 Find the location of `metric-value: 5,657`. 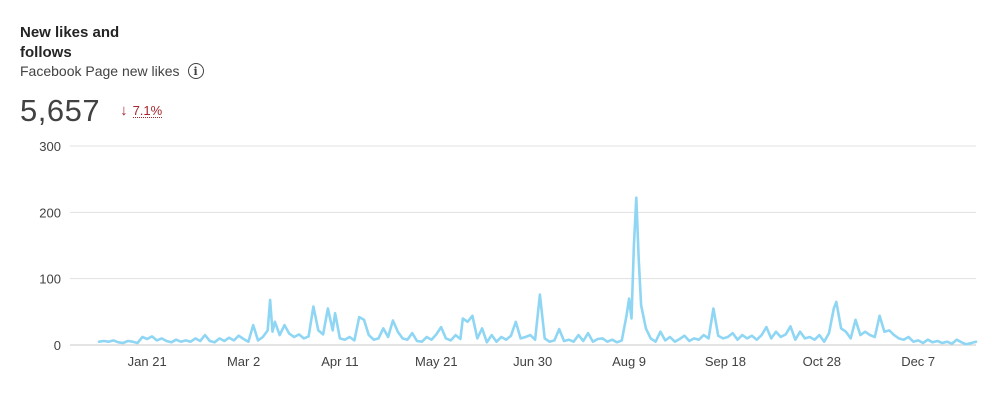

metric-value: 5,657 is located at coordinates (60, 110).